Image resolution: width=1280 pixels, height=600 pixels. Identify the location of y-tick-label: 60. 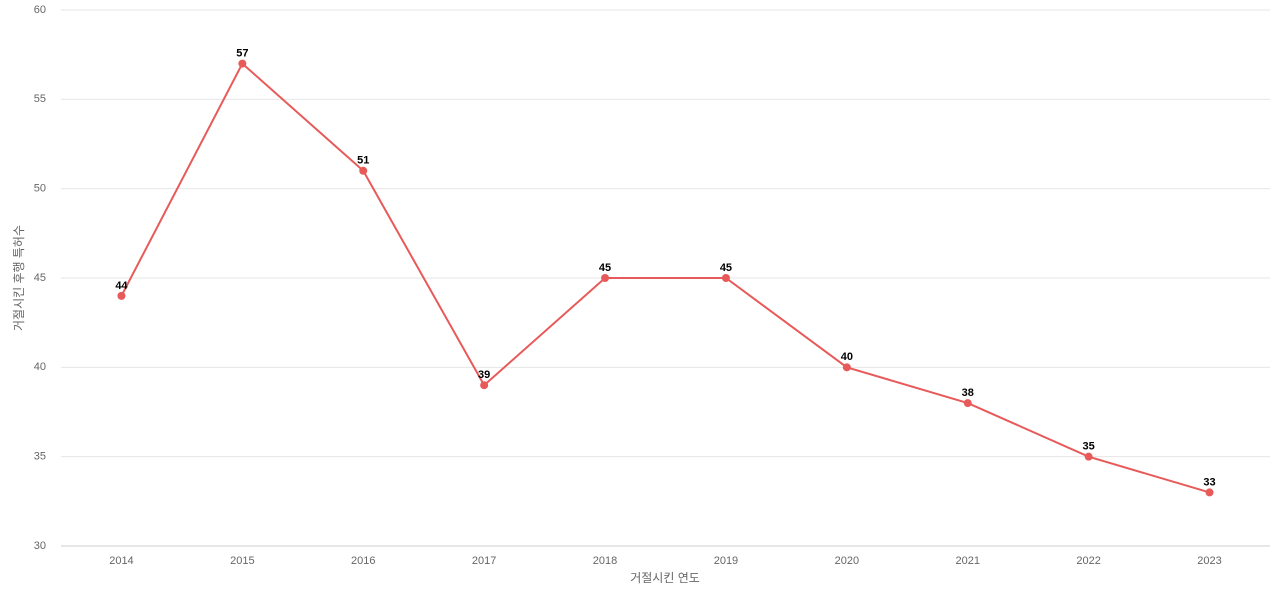
(40, 10).